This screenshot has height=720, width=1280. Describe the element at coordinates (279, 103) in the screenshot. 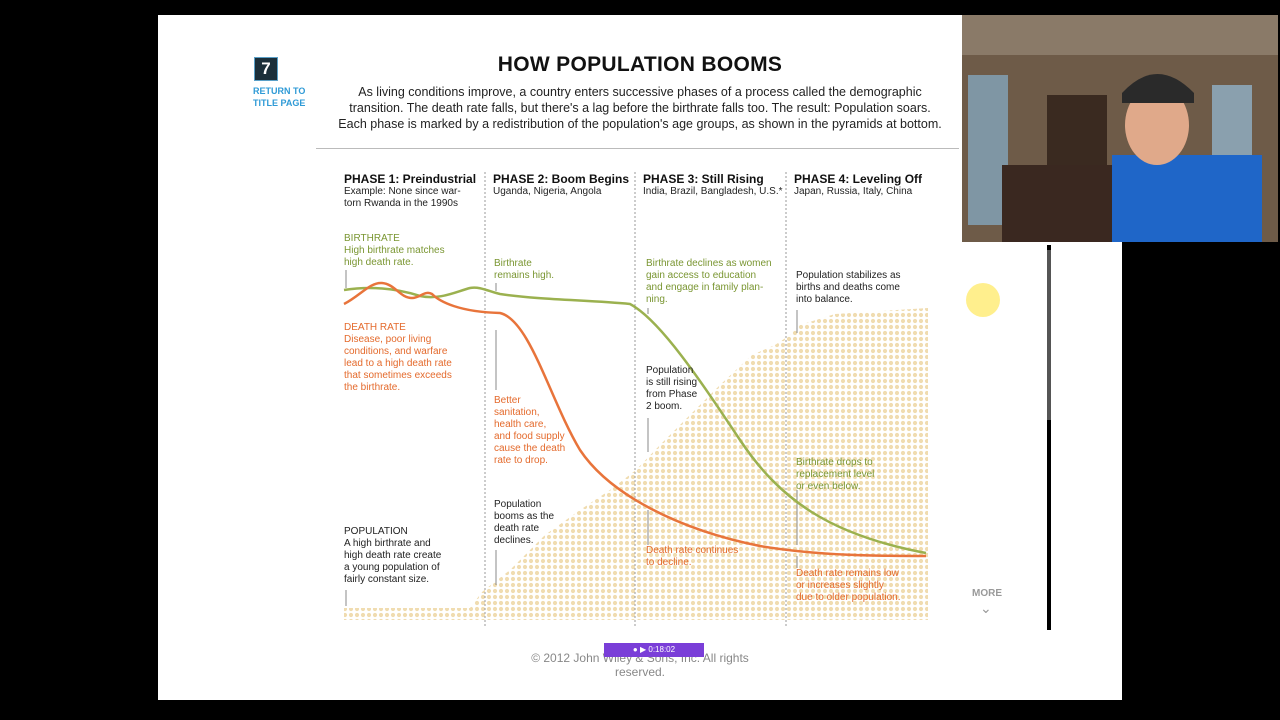

I see `return-link-line-2: TITLE PAGE` at that location.